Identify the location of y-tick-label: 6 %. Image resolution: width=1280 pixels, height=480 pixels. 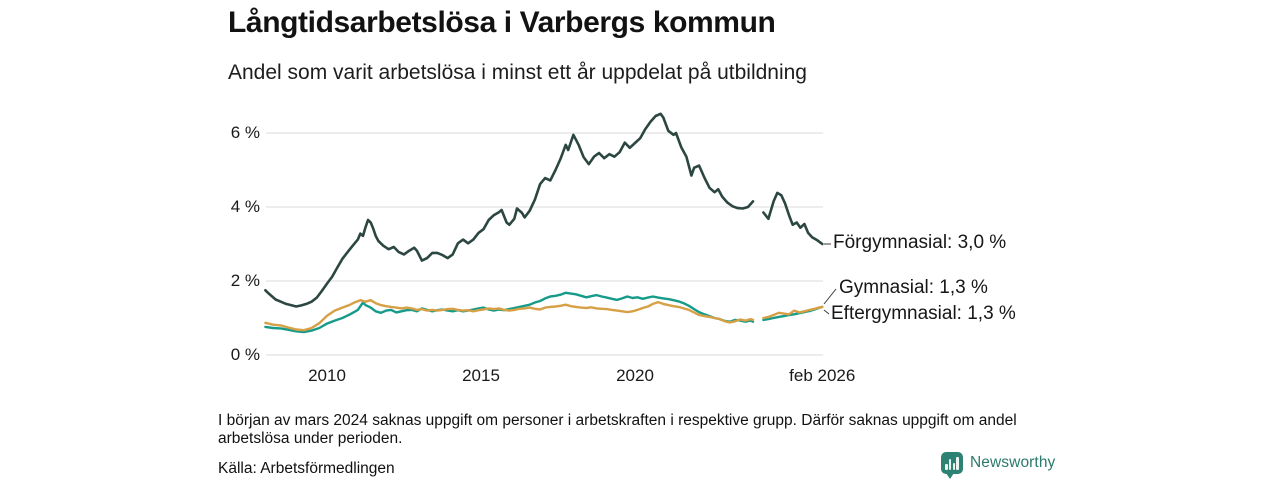
(245, 132).